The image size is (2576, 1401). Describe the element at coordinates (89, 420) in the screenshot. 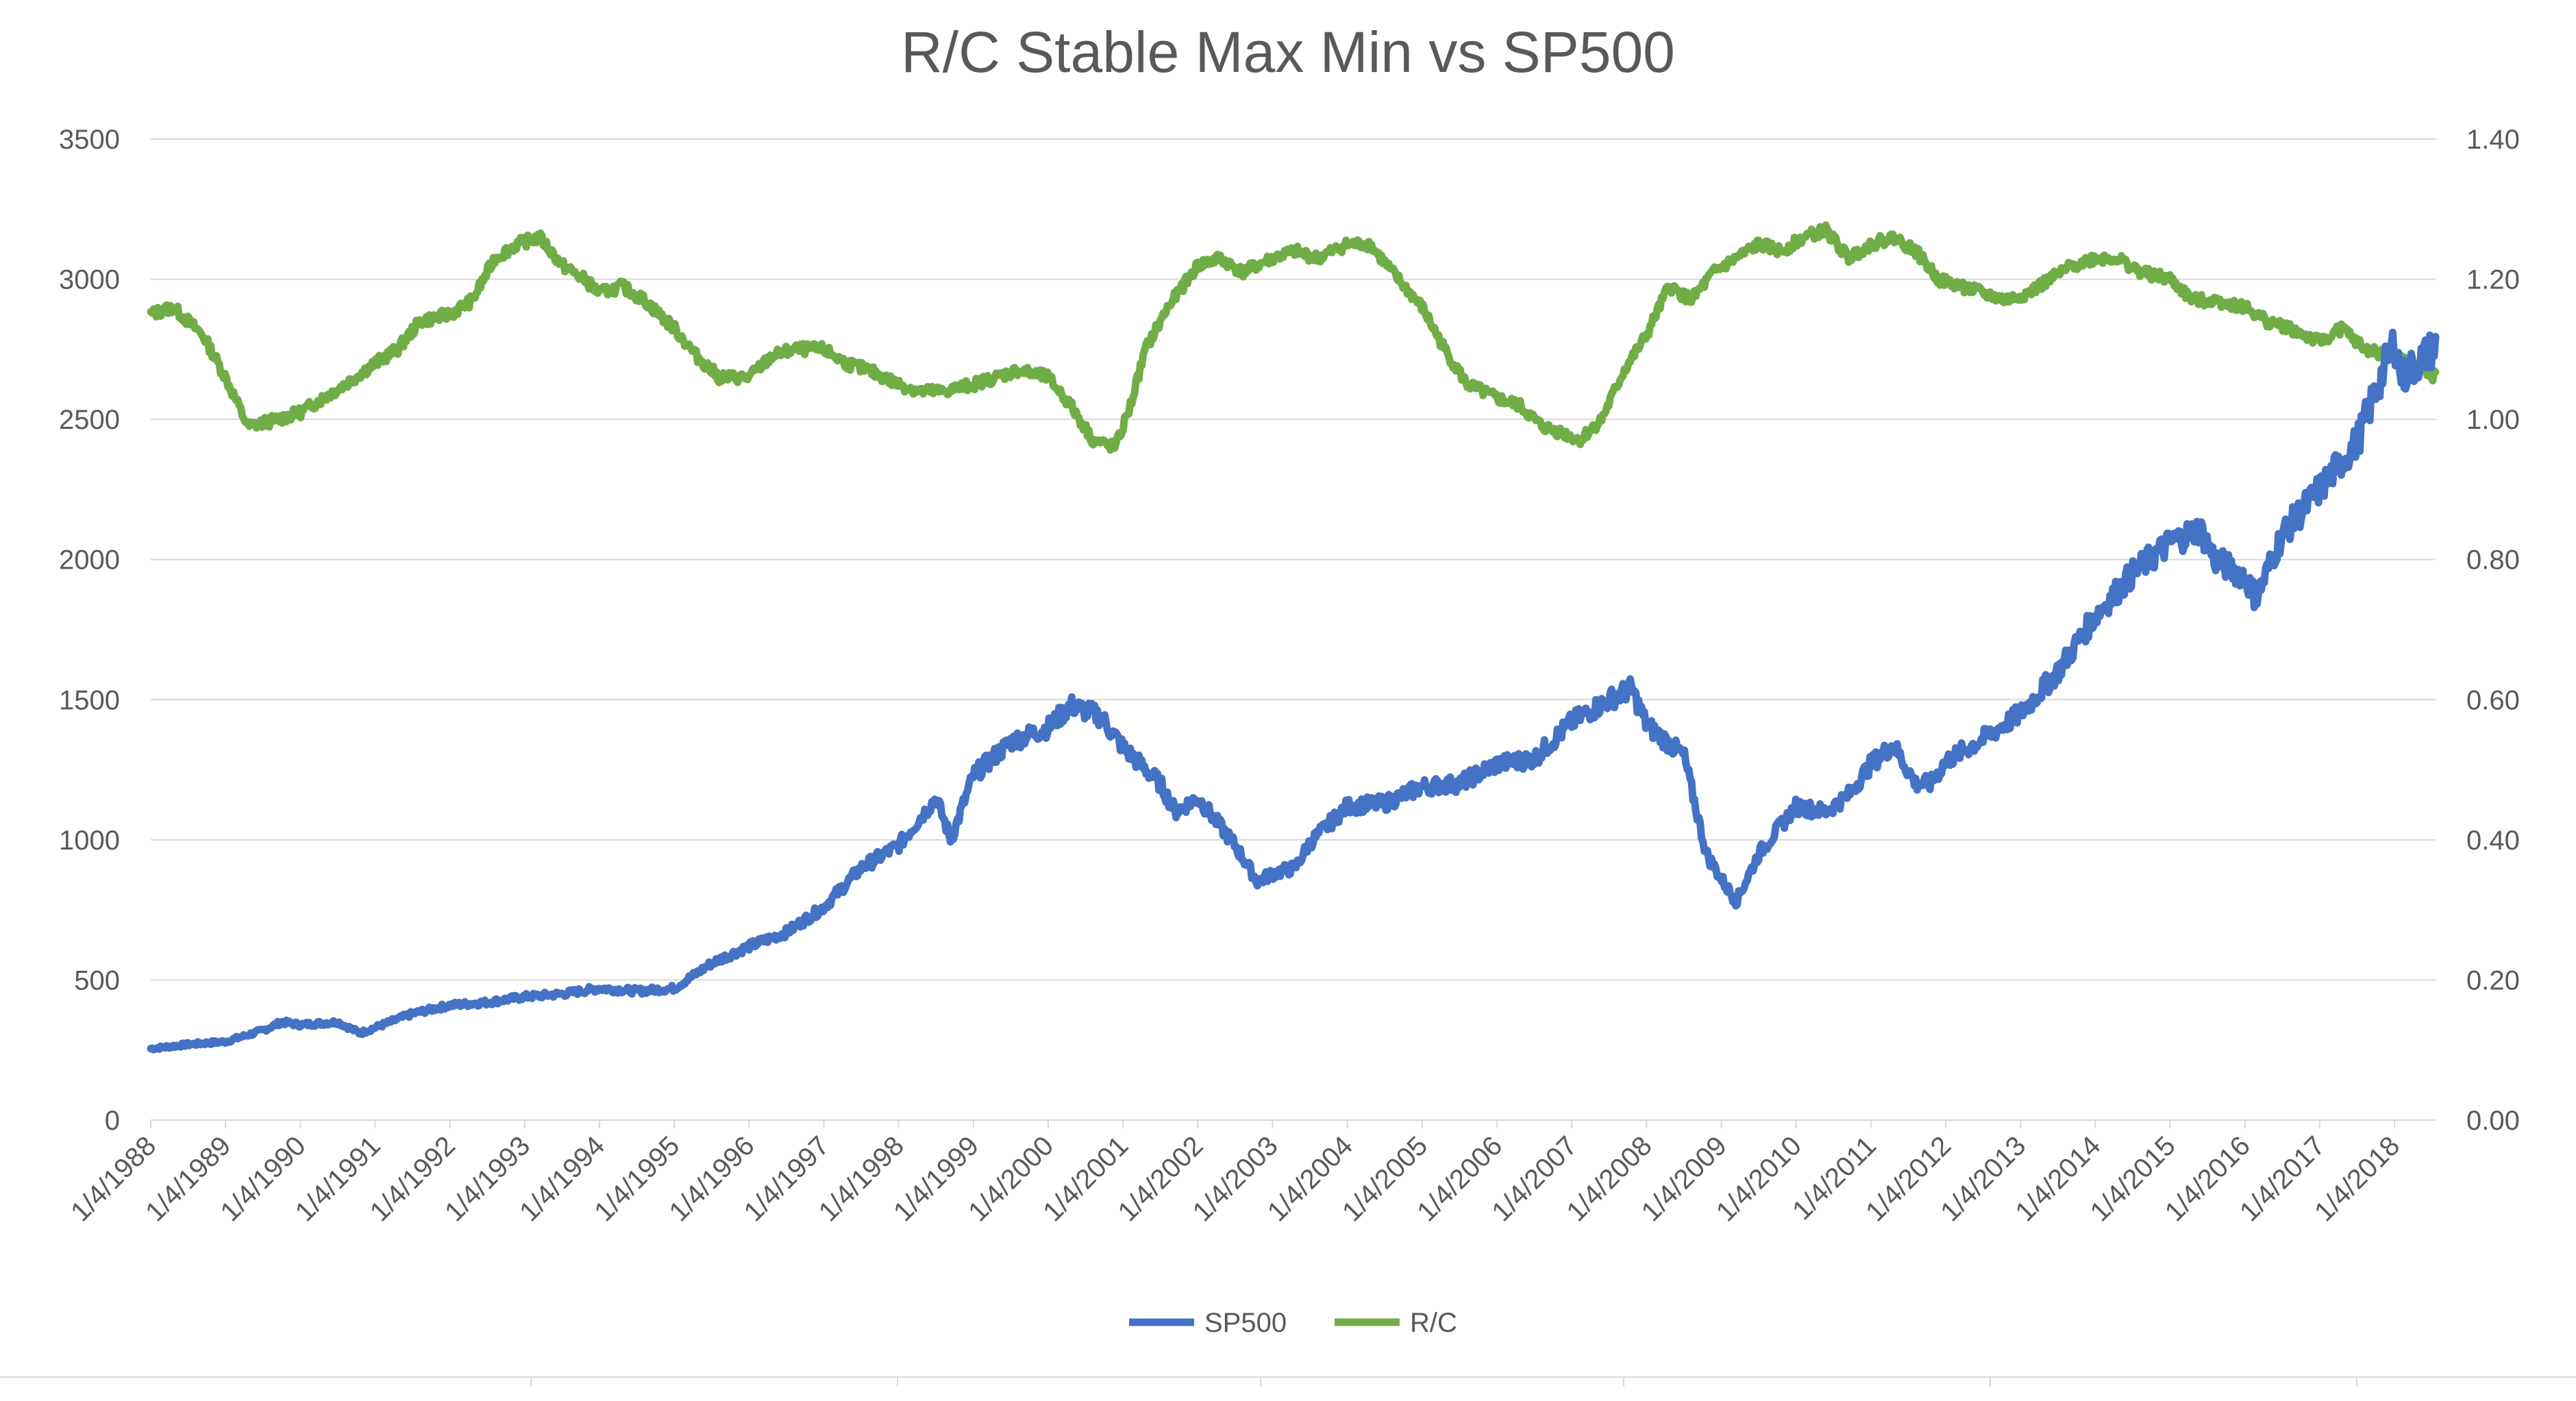

I see `left-y-tick-label: 2500` at that location.